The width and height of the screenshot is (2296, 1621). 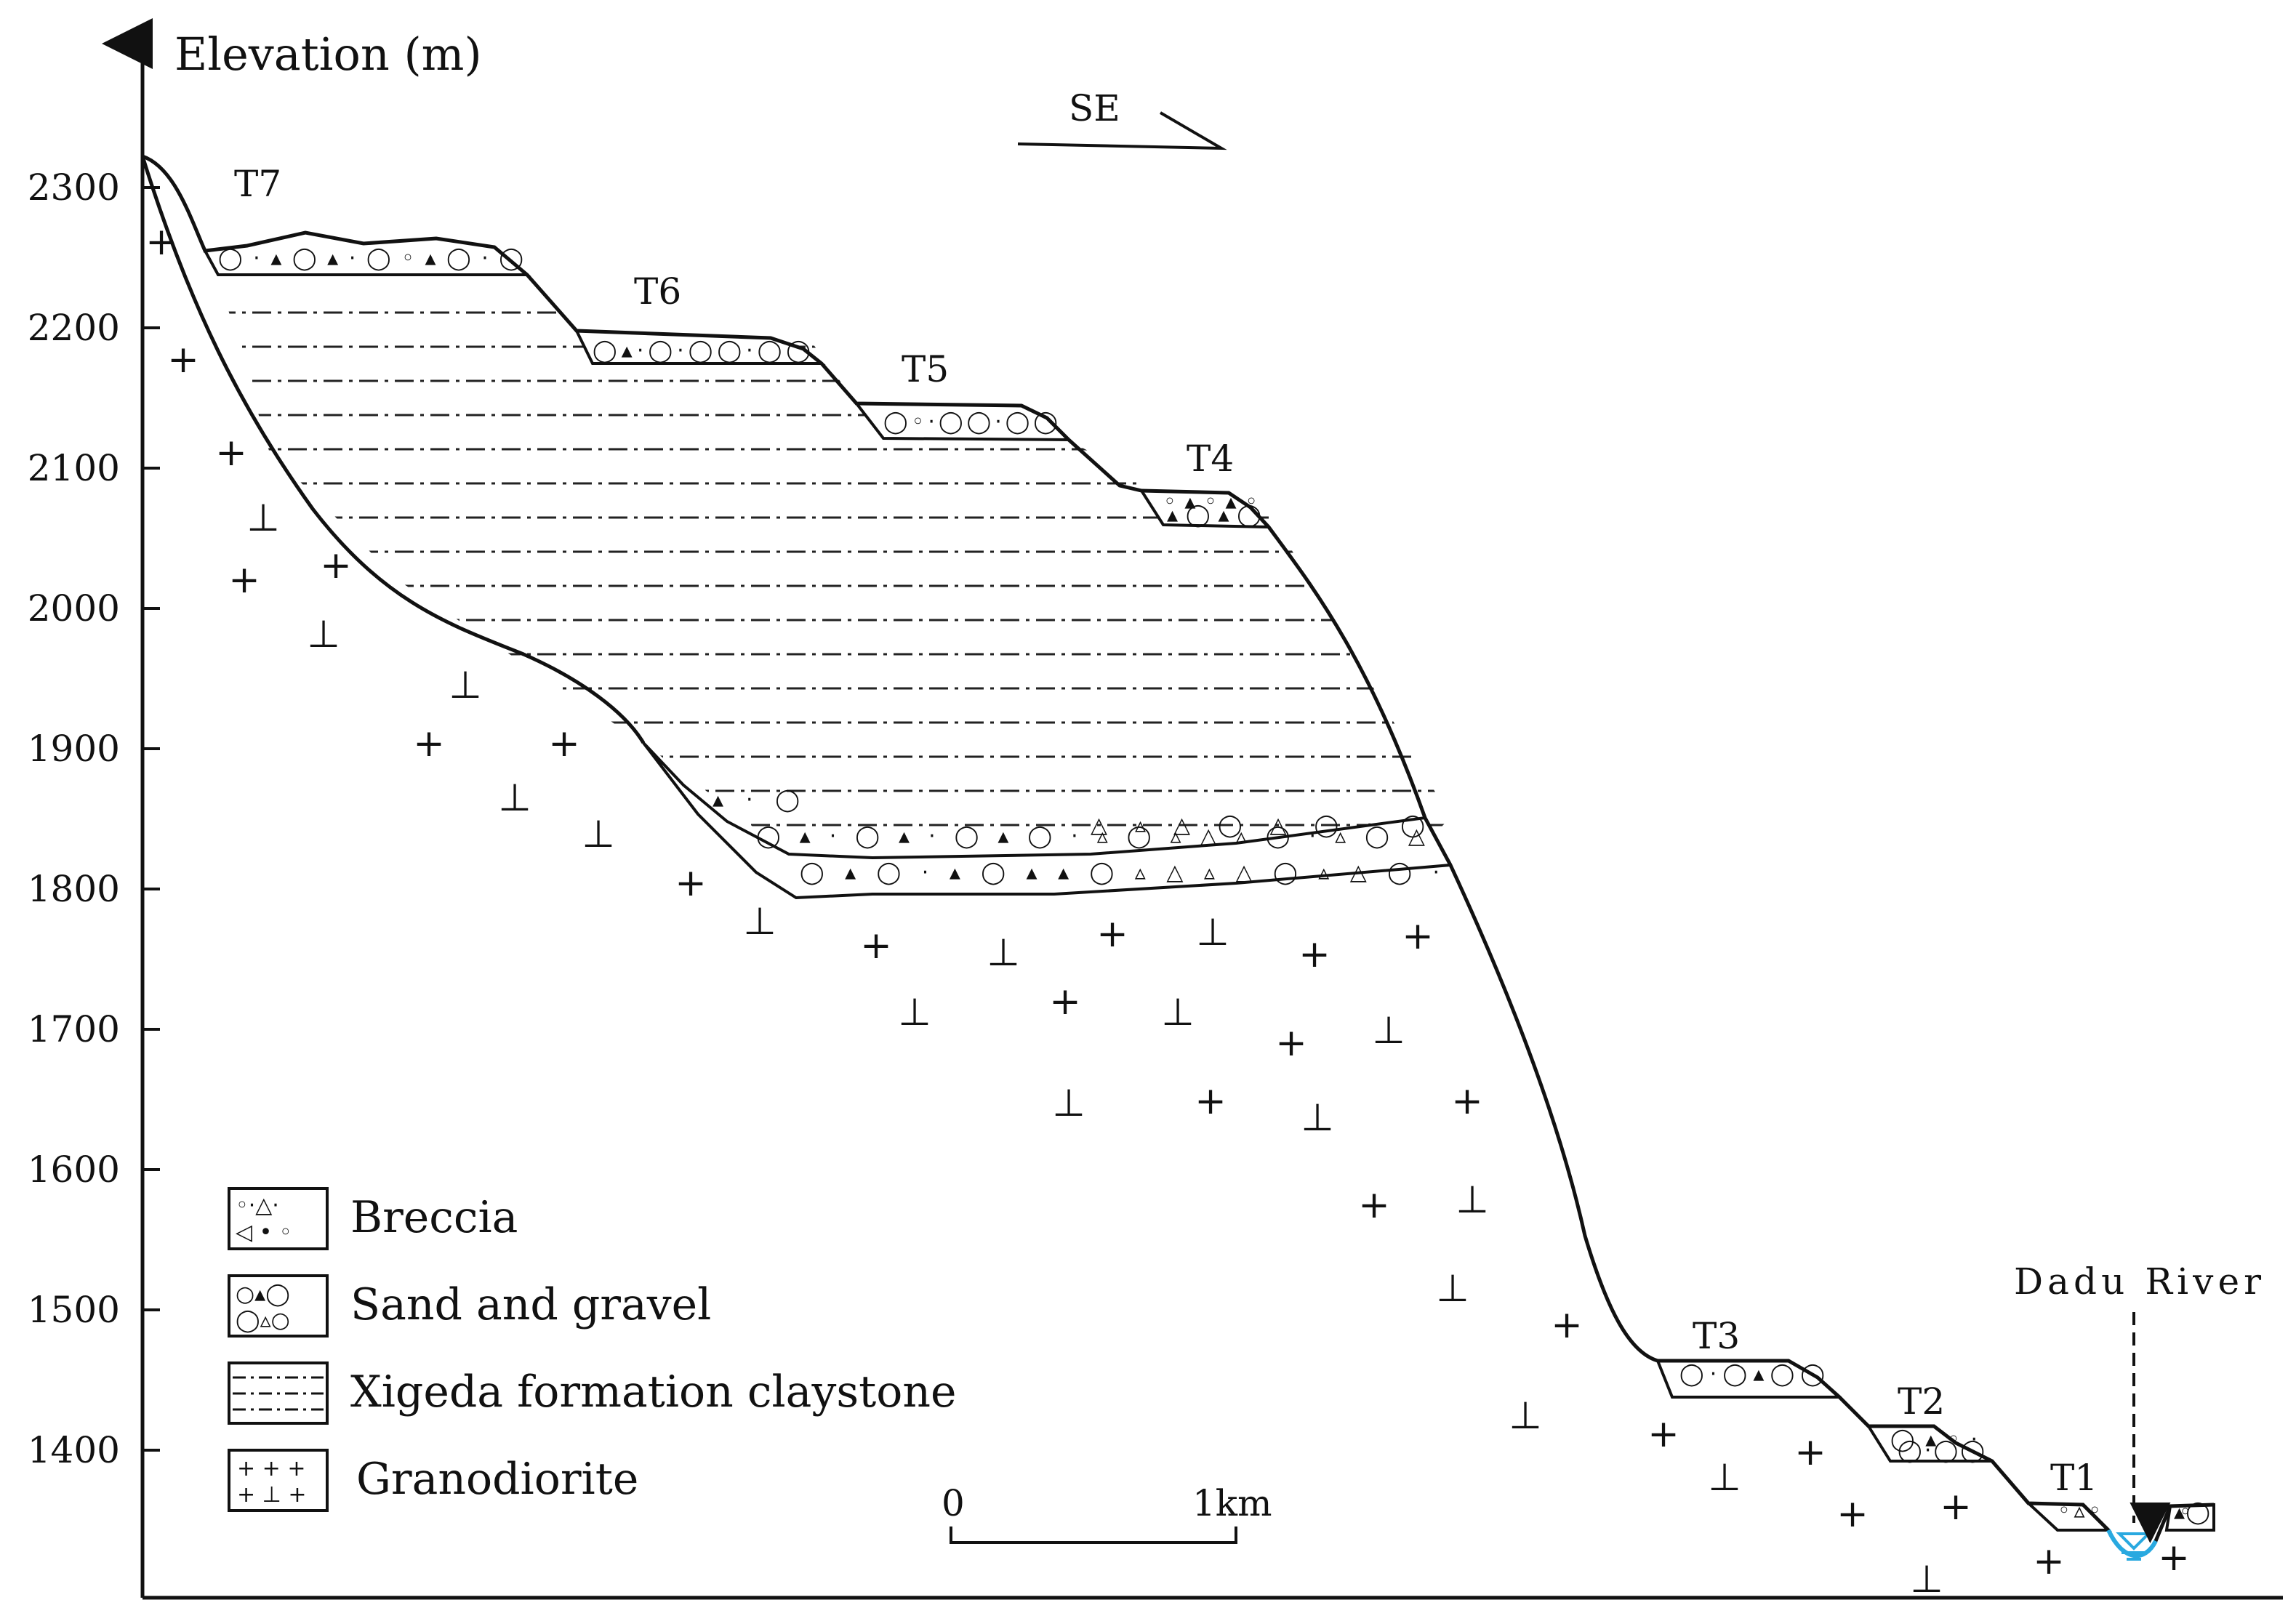 What do you see at coordinates (2137, 1410) in the screenshot?
I see `dadu-river: Dadu River` at bounding box center [2137, 1410].